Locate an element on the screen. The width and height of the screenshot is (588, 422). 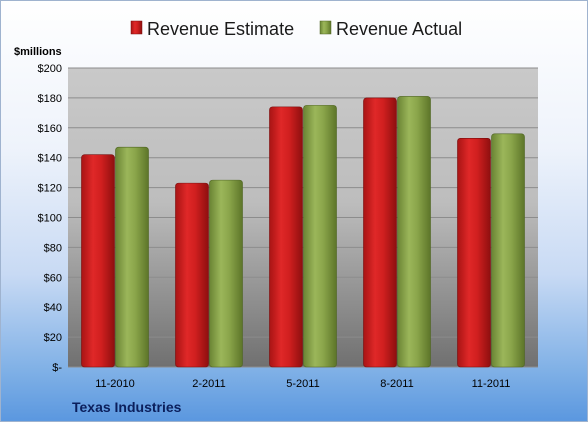
y-axis-ticks: $- $20 $40 $60 $80 $100 $120 $140 $160 $180 $200 is located at coordinates (50, 218).